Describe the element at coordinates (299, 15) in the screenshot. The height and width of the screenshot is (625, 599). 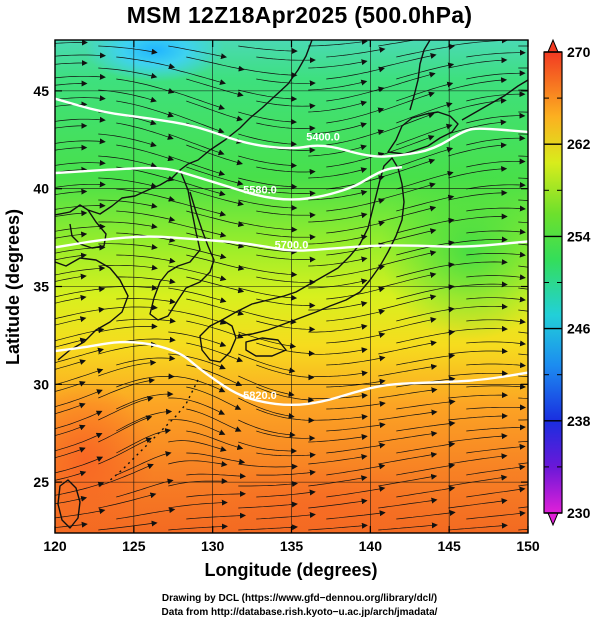
I see `map-title: MSM 12Z18Apr2025 (500.0hPa)` at that location.